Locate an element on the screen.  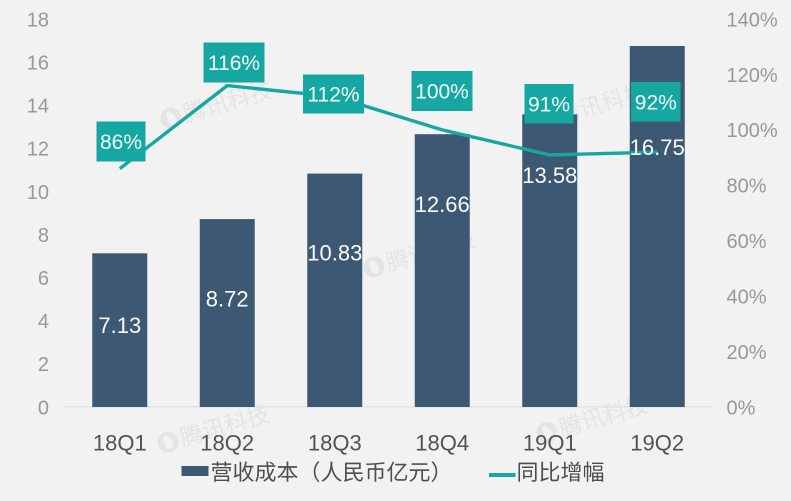
svg-text: 20% is located at coordinates (747, 353).